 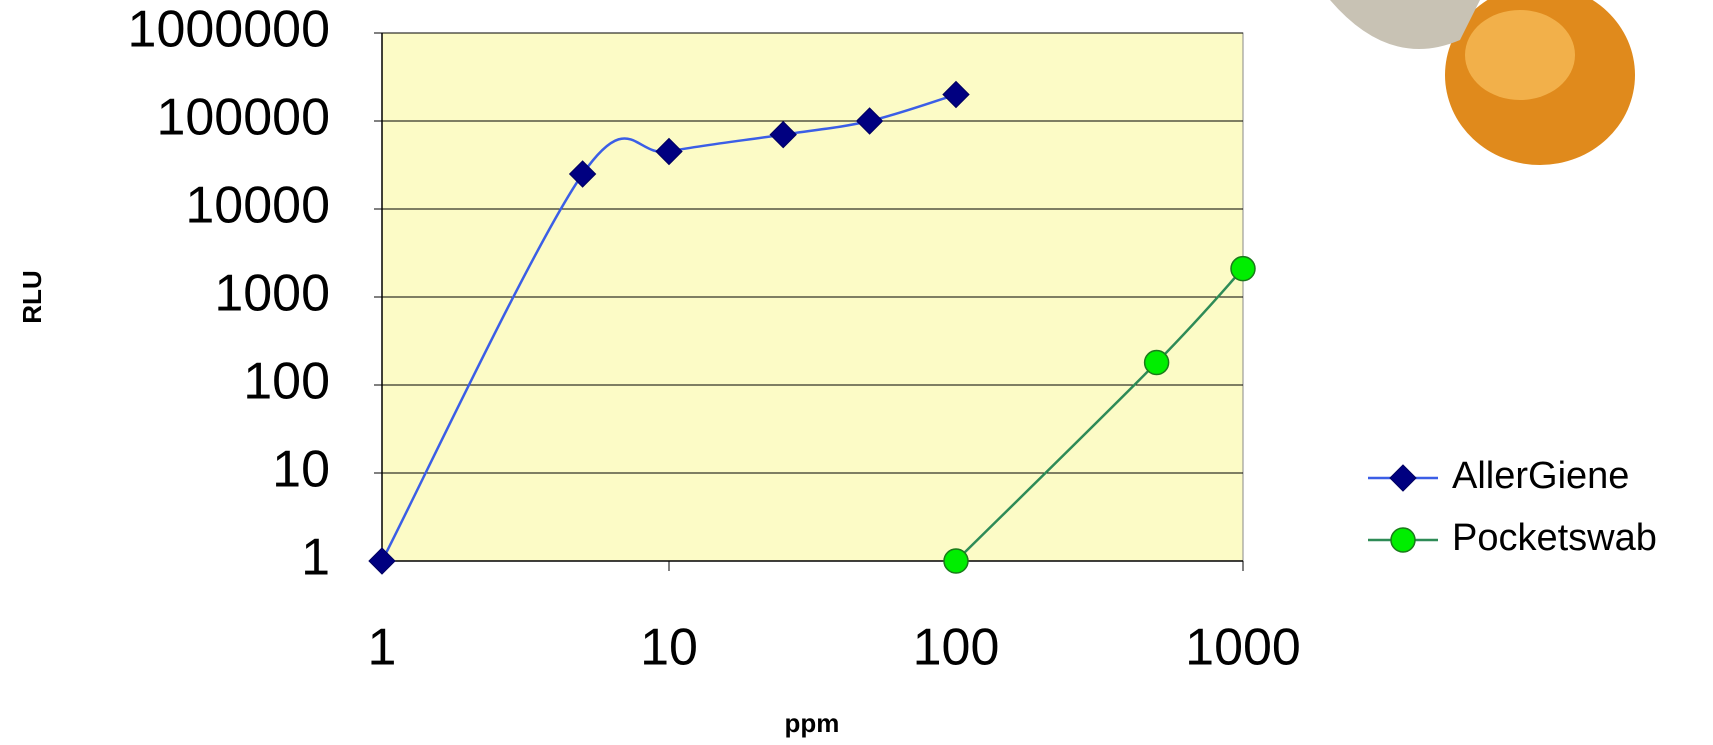 I want to click on legend-label: Pocketswab, so click(x=1554, y=538).